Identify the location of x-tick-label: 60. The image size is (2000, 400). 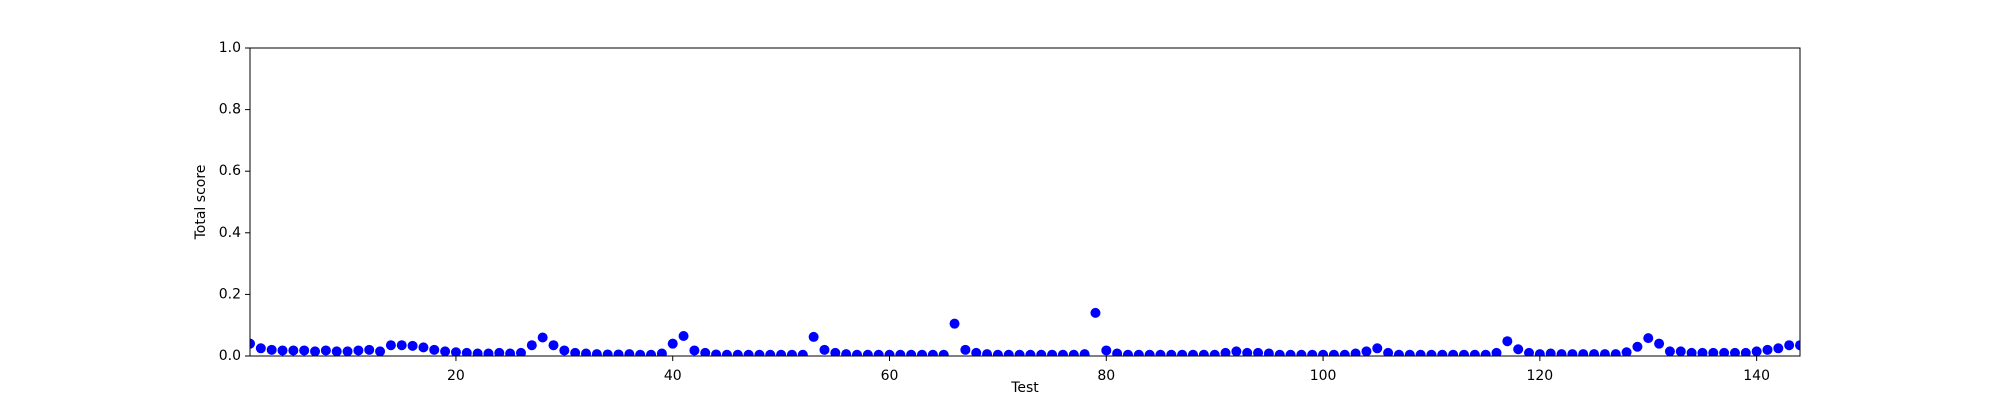
(890, 376).